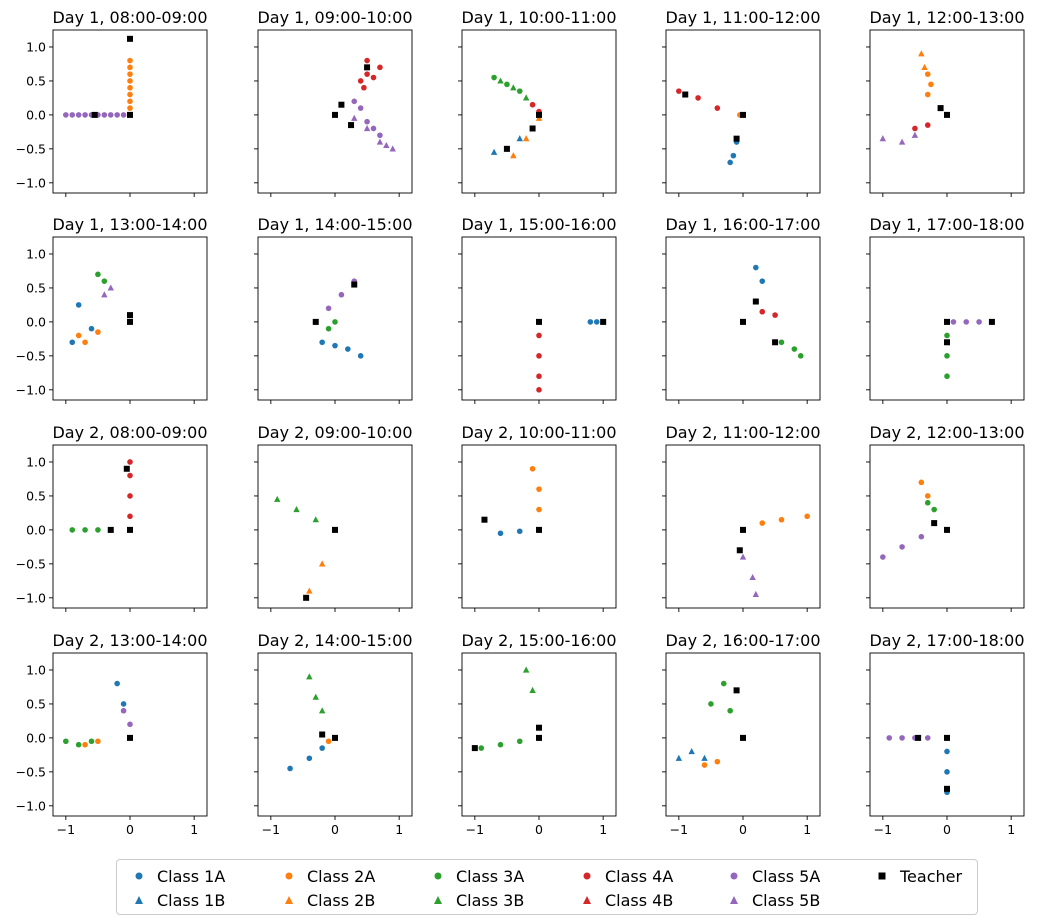  I want to click on panel-title: Day 1, 14:00-15:00, so click(334, 224).